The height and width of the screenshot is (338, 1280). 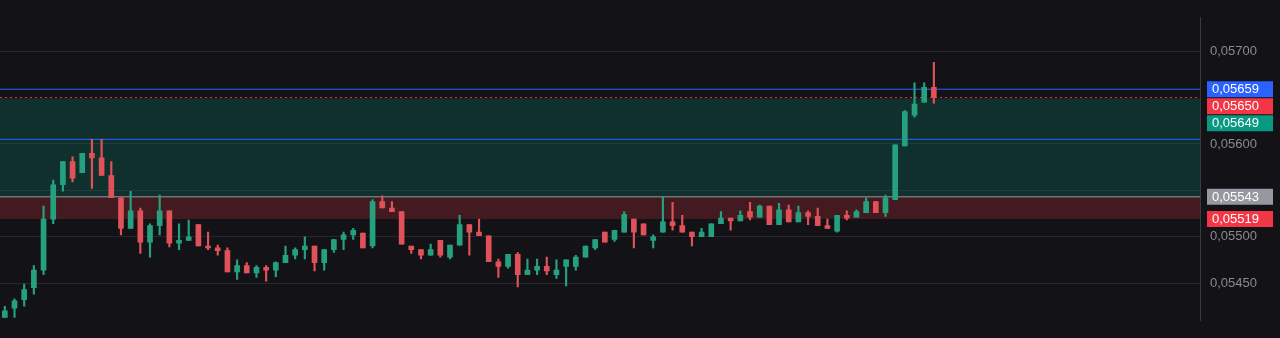 What do you see at coordinates (1233, 236) in the screenshot?
I see `y-tick-label: 0,05500` at bounding box center [1233, 236].